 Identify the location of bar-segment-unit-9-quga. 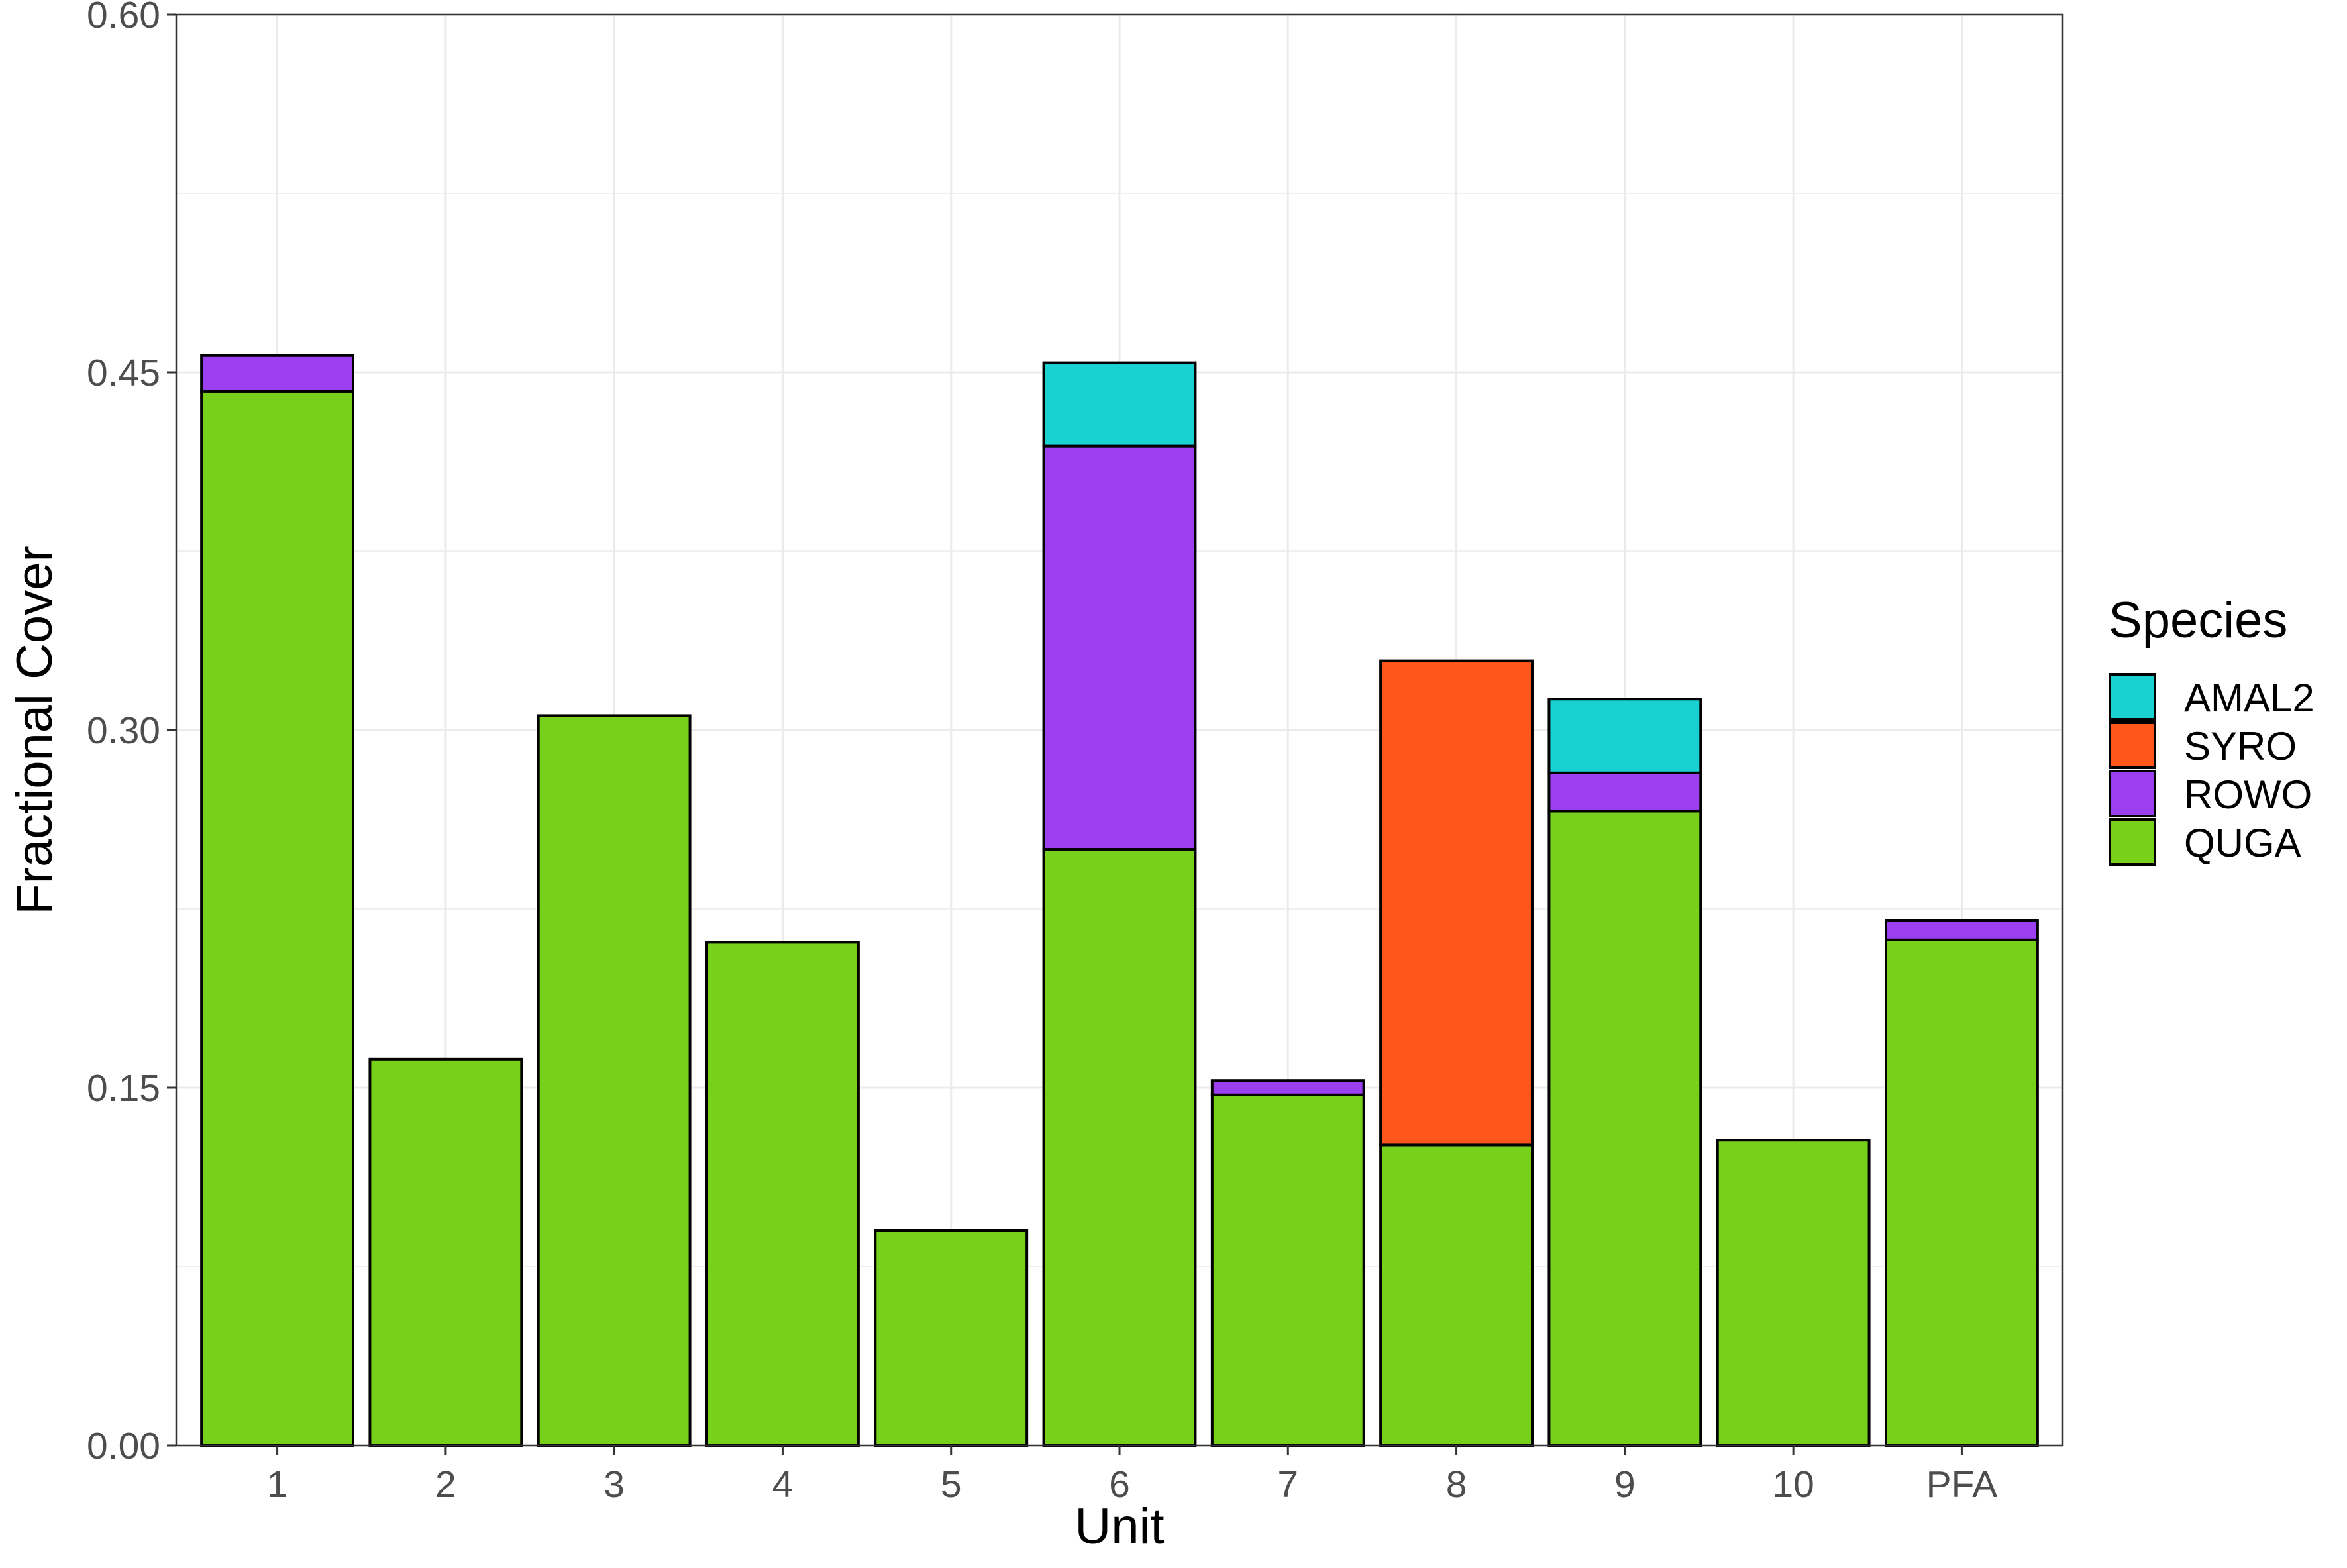
(1624, 1128).